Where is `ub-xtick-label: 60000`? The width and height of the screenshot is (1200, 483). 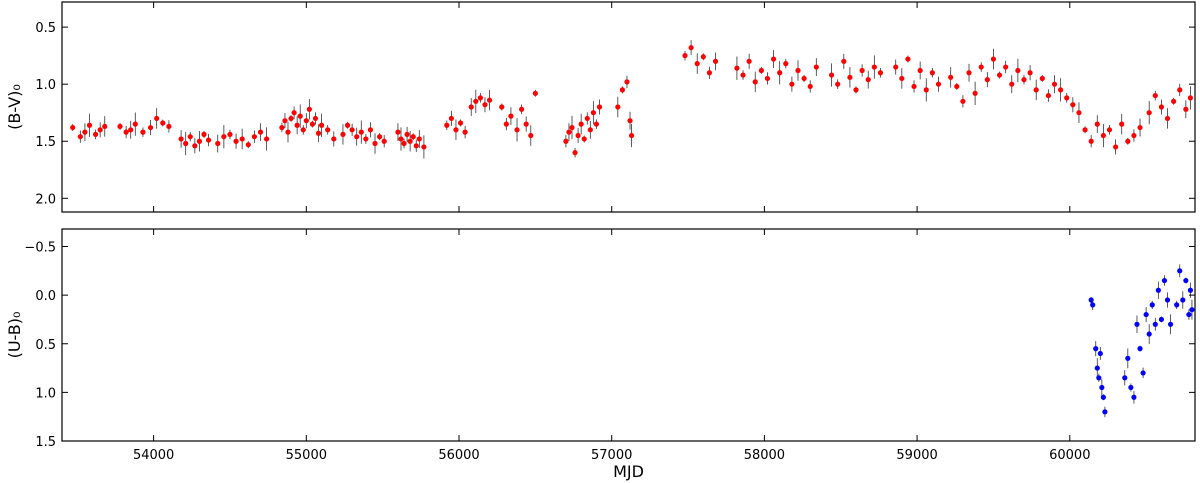 ub-xtick-label: 60000 is located at coordinates (1069, 455).